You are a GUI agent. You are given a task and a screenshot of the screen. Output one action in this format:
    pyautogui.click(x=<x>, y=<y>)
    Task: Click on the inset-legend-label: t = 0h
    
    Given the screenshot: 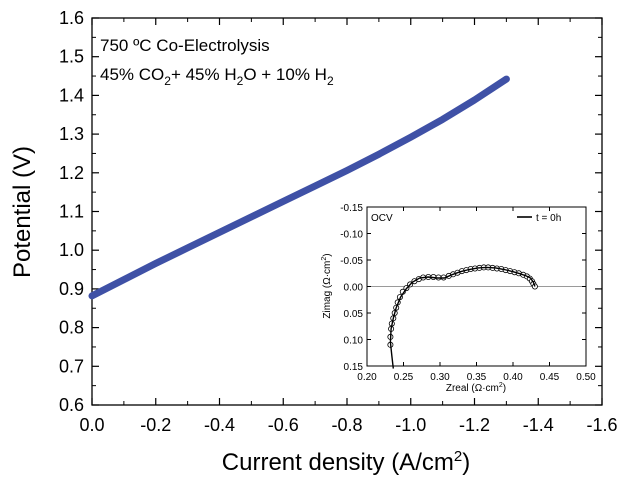 What is the action you would take?
    pyautogui.click(x=548, y=218)
    